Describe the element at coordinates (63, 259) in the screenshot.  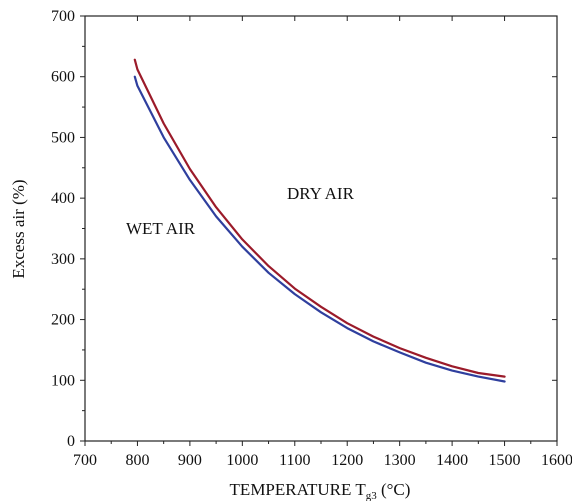
I see `y-tick-label: 300` at that location.